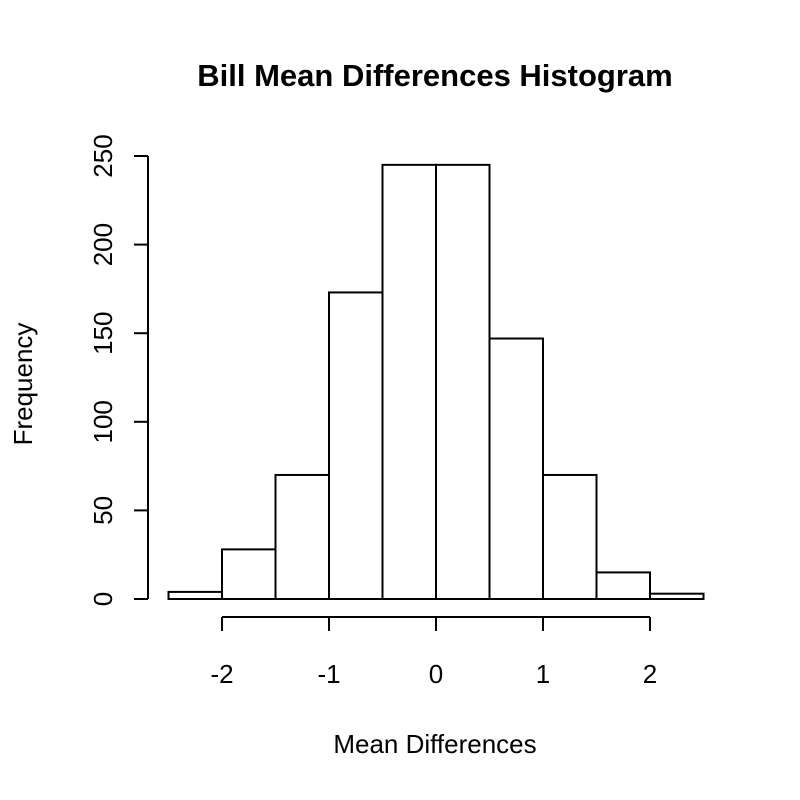 Image resolution: width=800 pixels, height=800 pixels. I want to click on y-axis-label: Frequency, so click(23, 384).